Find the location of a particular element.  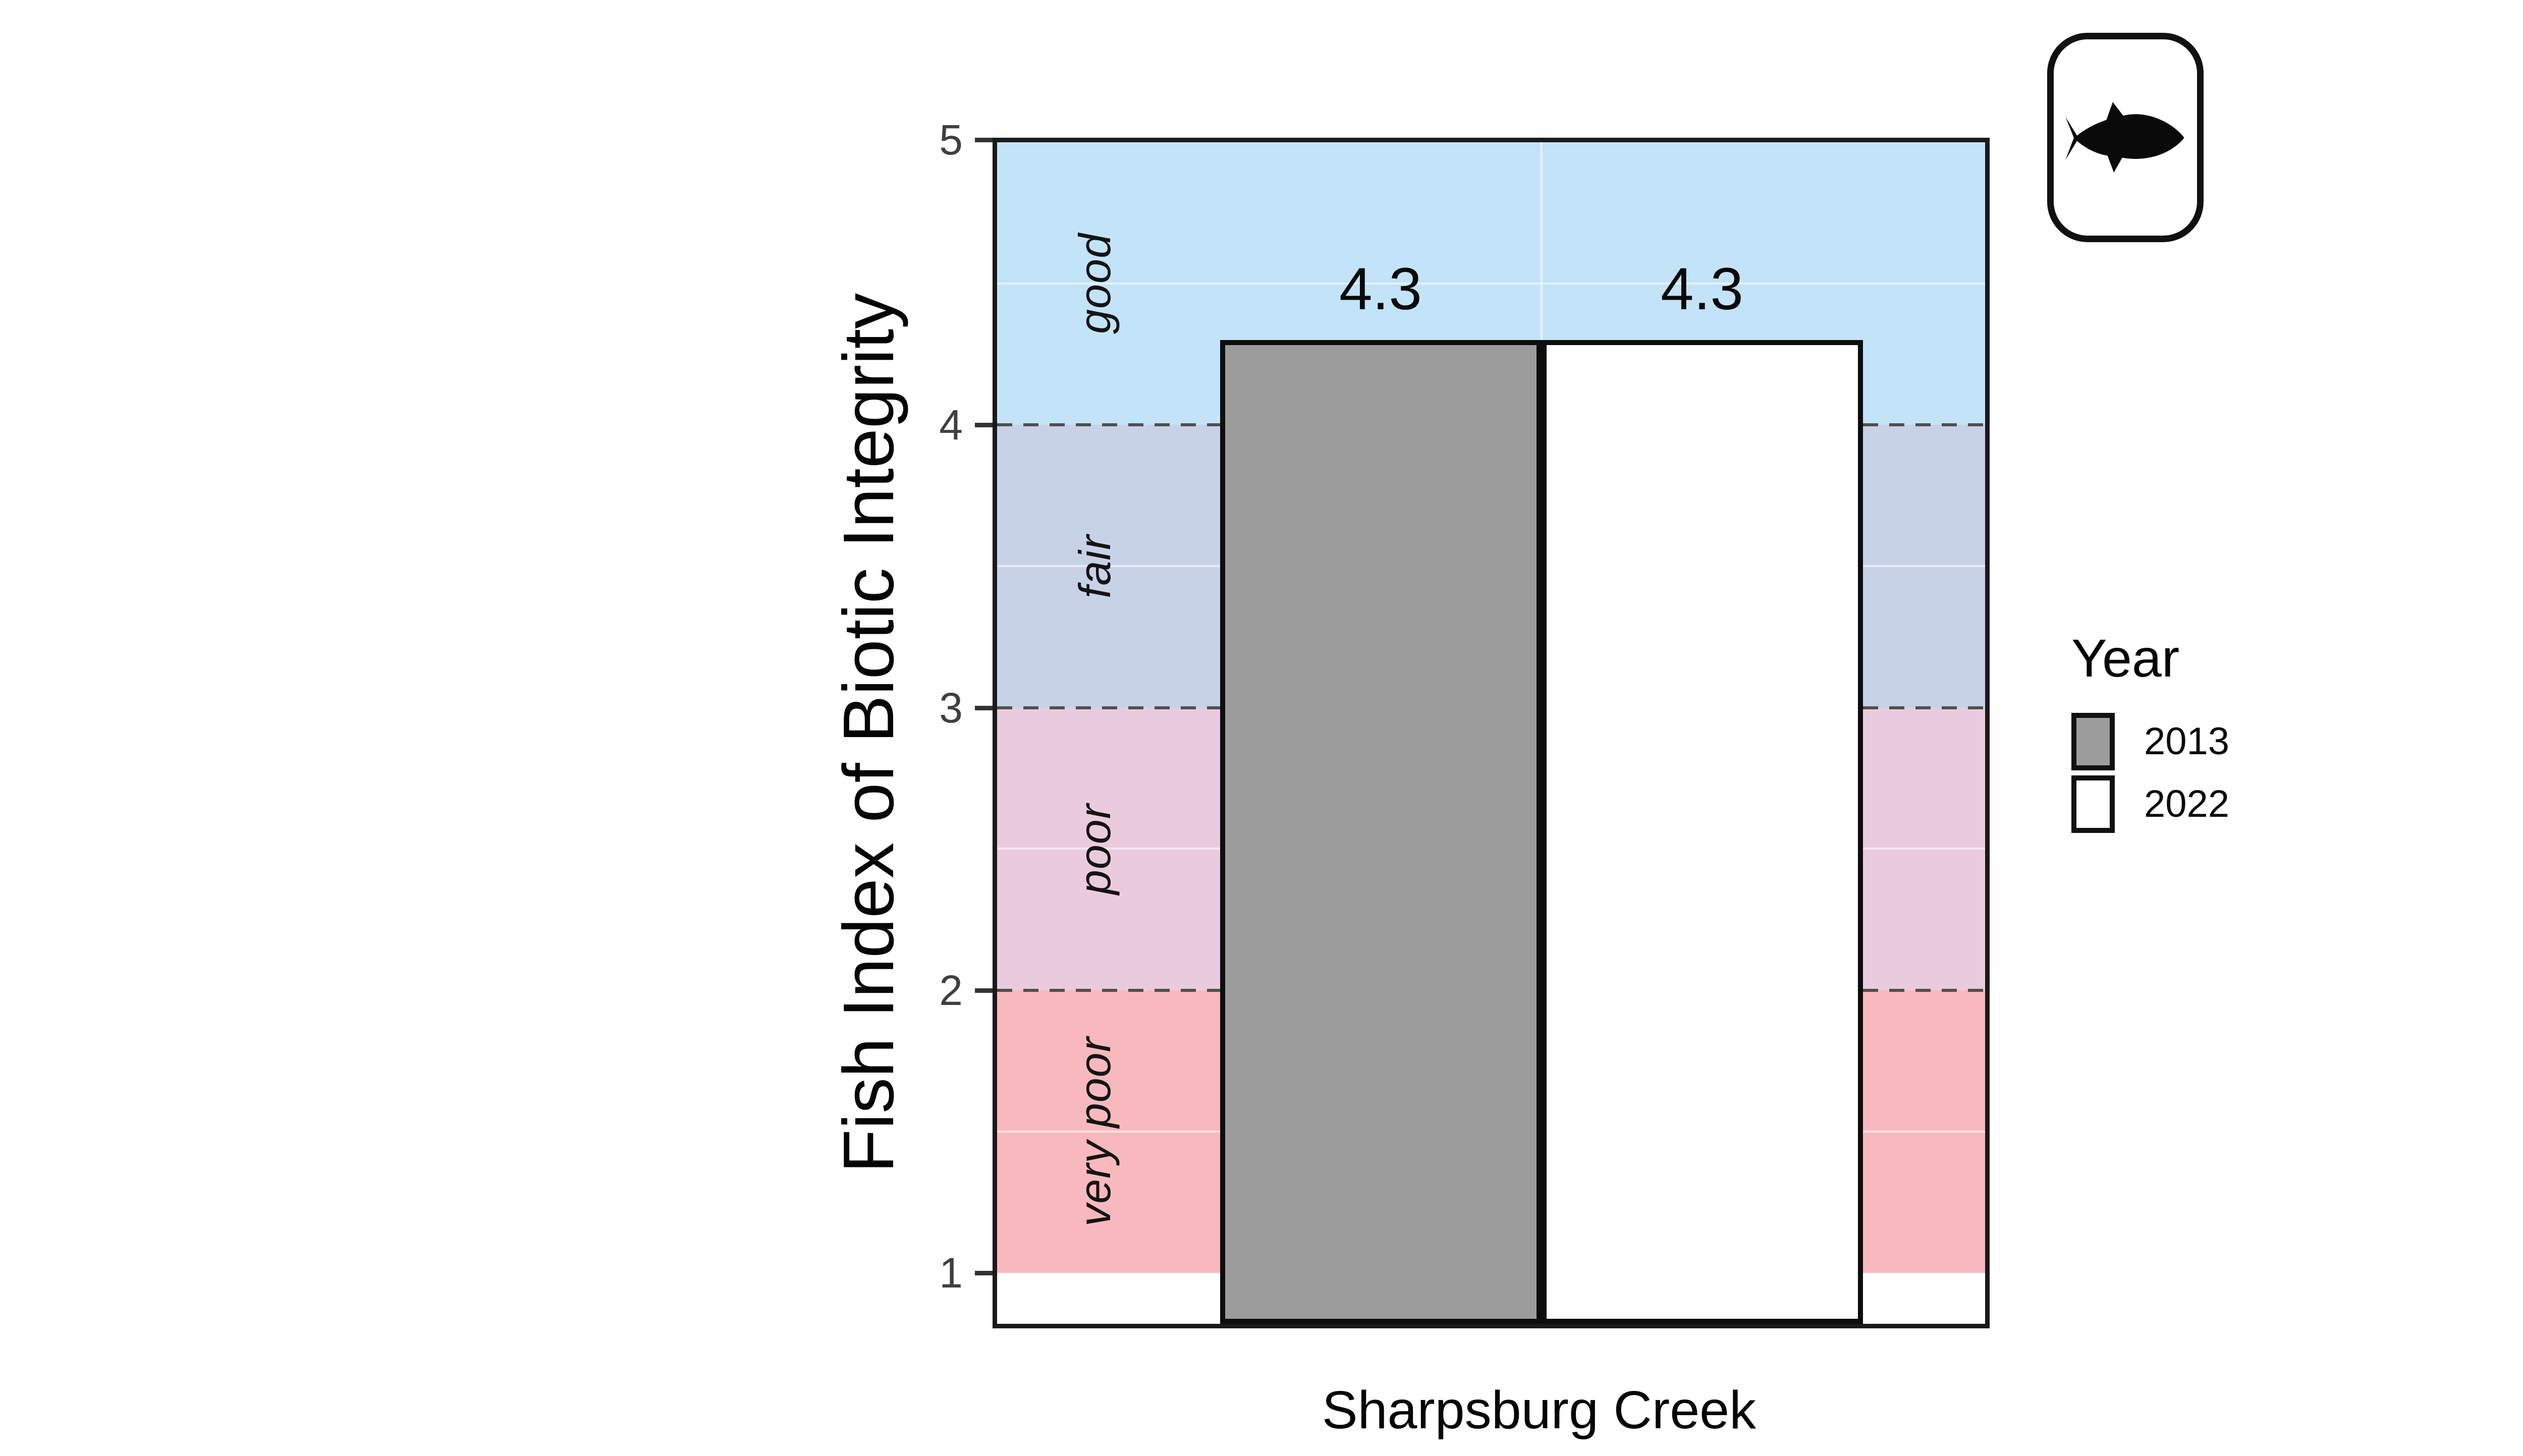

y-tick-label: 3 is located at coordinates (951, 708).